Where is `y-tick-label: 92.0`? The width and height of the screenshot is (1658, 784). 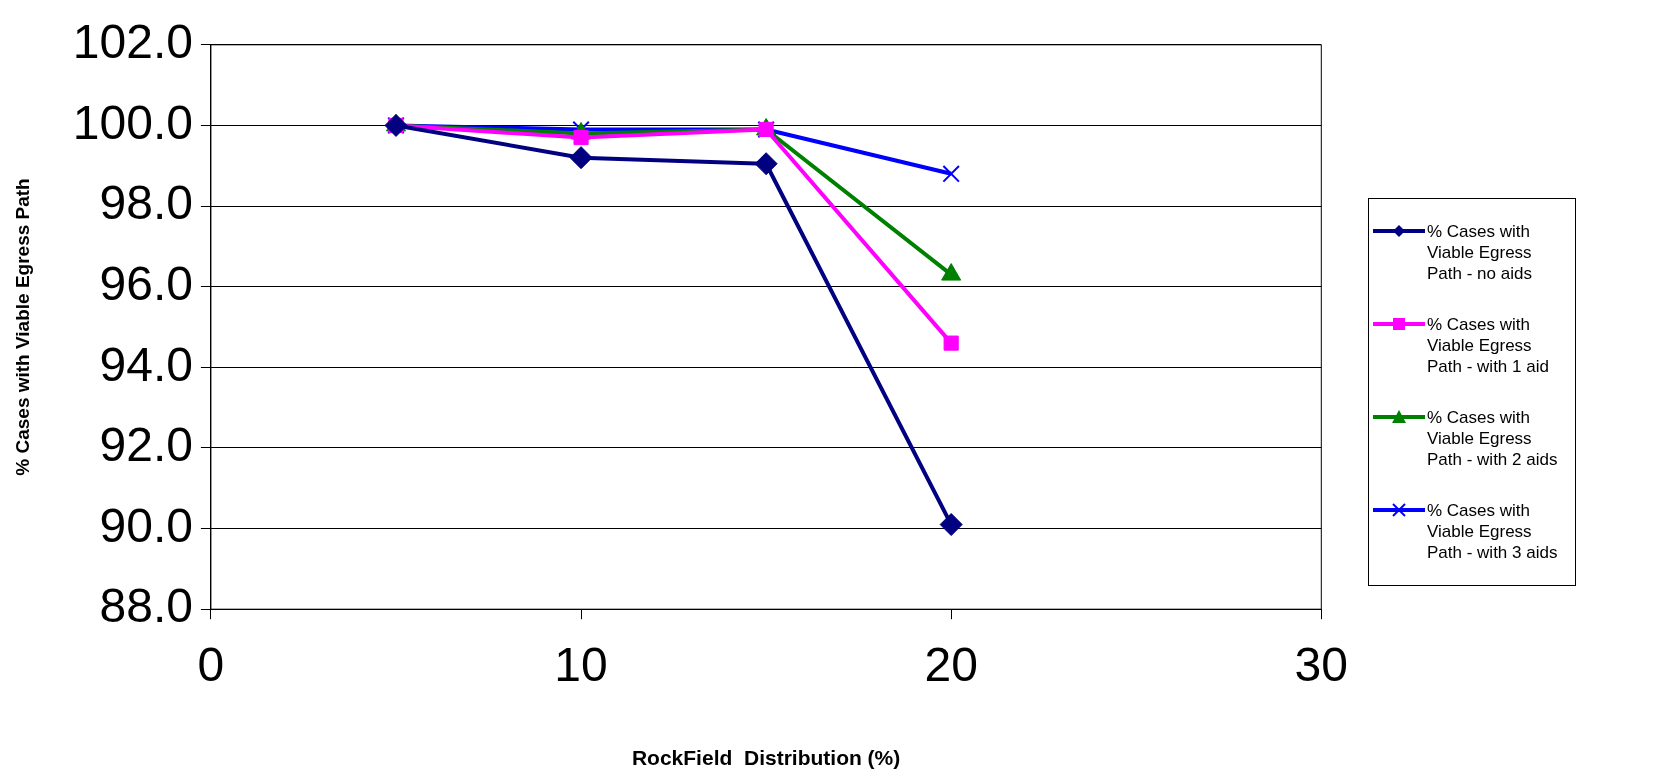
y-tick-label: 92.0 is located at coordinates (146, 445).